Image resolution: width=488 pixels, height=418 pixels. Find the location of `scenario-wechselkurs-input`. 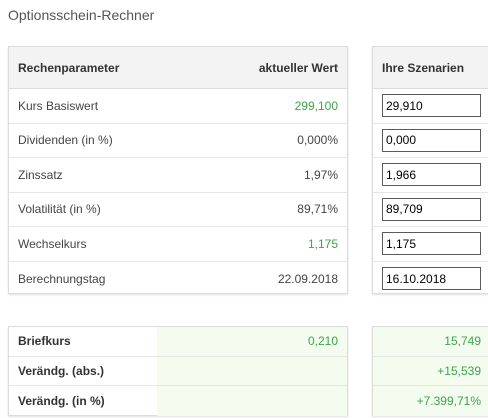

scenario-wechselkurs-input is located at coordinates (431, 244).